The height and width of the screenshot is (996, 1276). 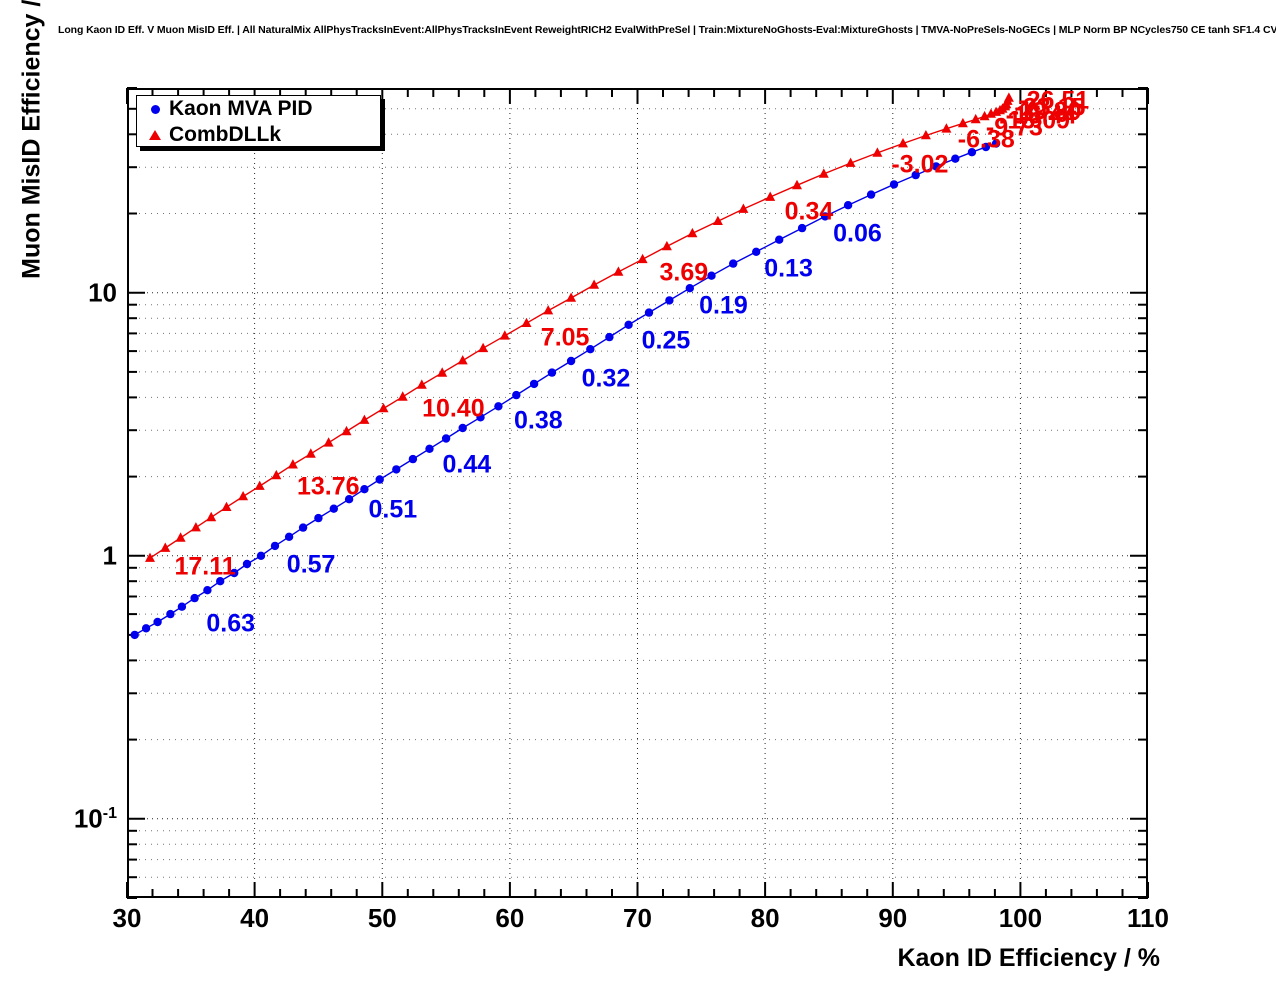 I want to click on triangle-marker-icon, so click(x=155, y=135).